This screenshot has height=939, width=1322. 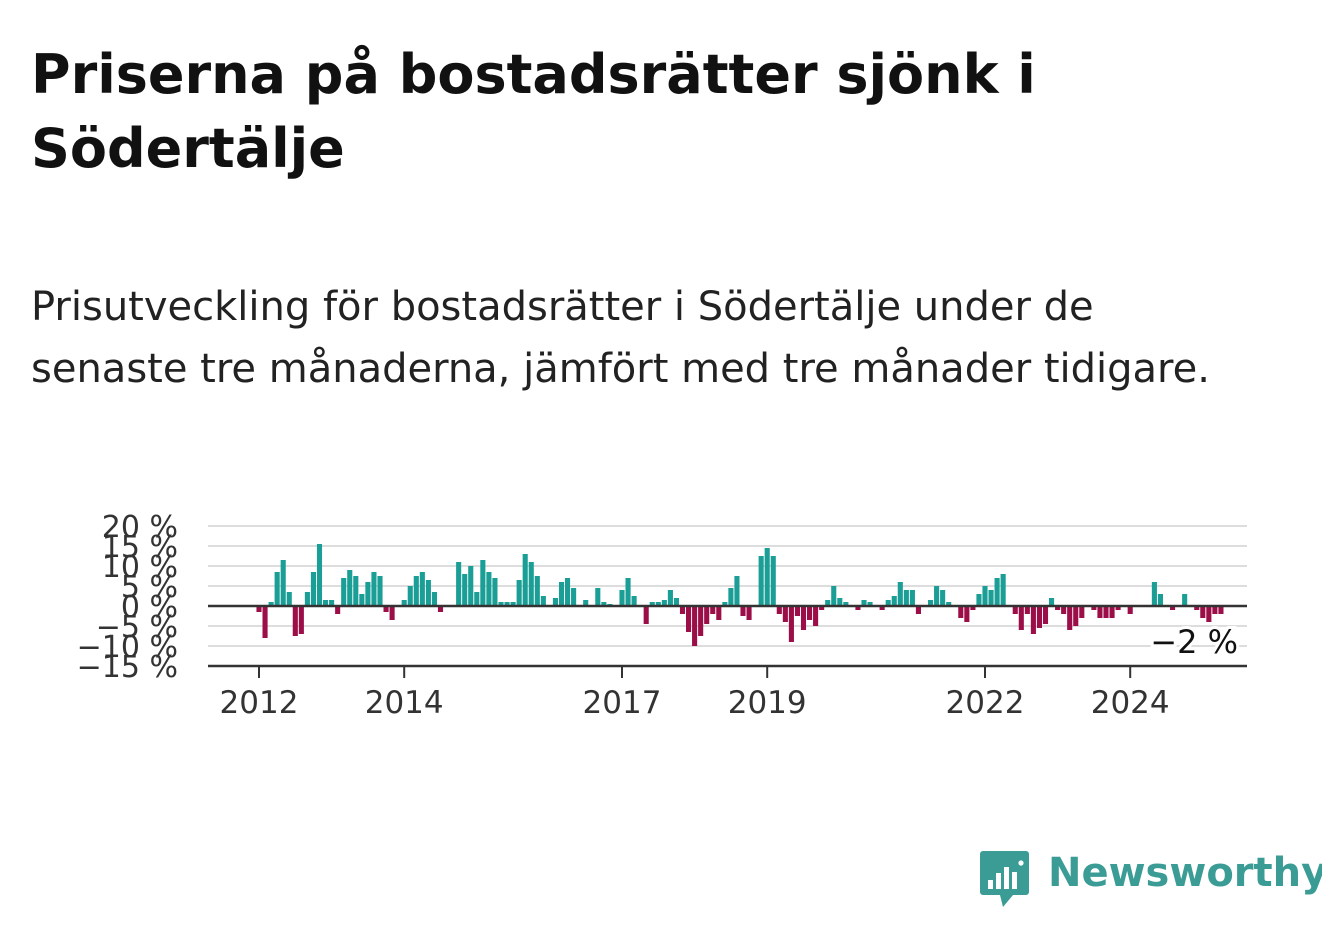 I want to click on grid-lines, so click(x=727, y=586).